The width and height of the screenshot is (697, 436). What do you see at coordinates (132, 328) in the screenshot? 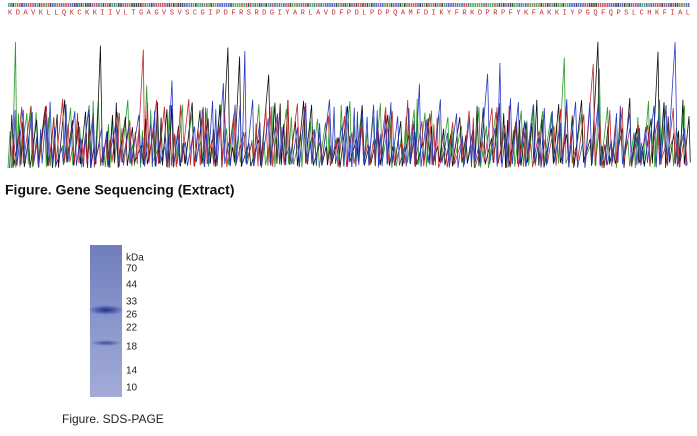
I see `marker-label: 22` at bounding box center [132, 328].